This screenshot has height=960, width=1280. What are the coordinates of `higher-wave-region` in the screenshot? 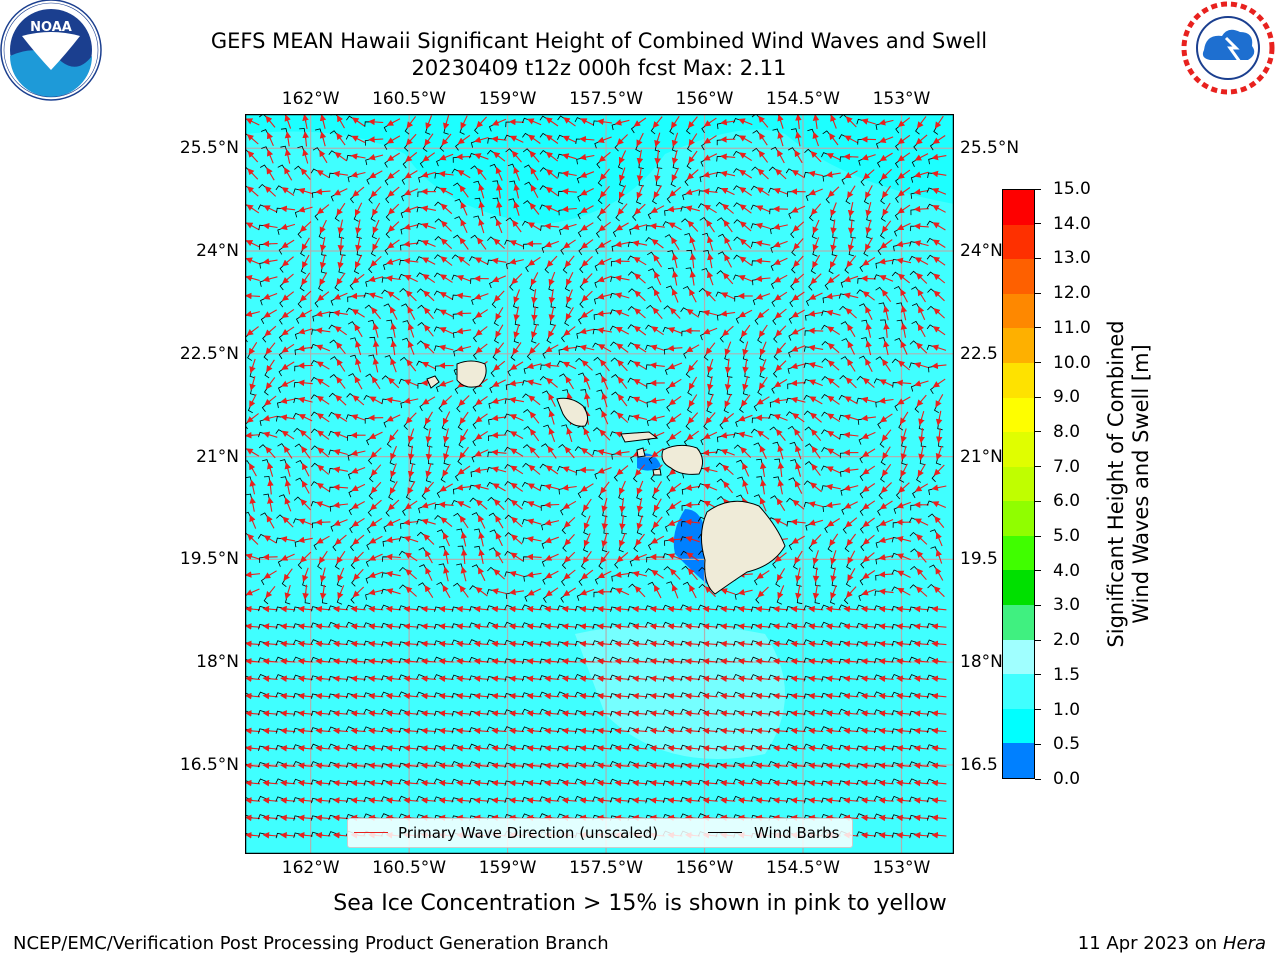 It's located at (680, 691).